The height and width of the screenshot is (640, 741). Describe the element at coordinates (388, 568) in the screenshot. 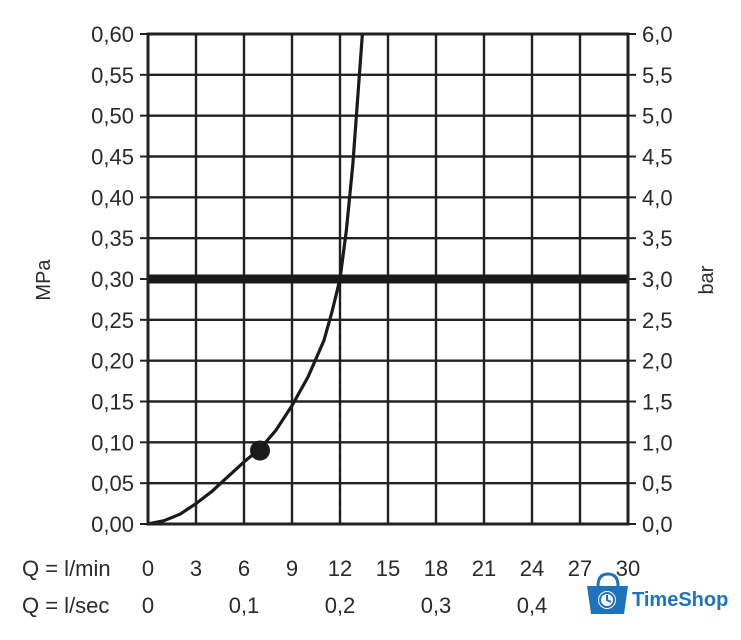

I see `x-tick-label-lmin: 15` at that location.